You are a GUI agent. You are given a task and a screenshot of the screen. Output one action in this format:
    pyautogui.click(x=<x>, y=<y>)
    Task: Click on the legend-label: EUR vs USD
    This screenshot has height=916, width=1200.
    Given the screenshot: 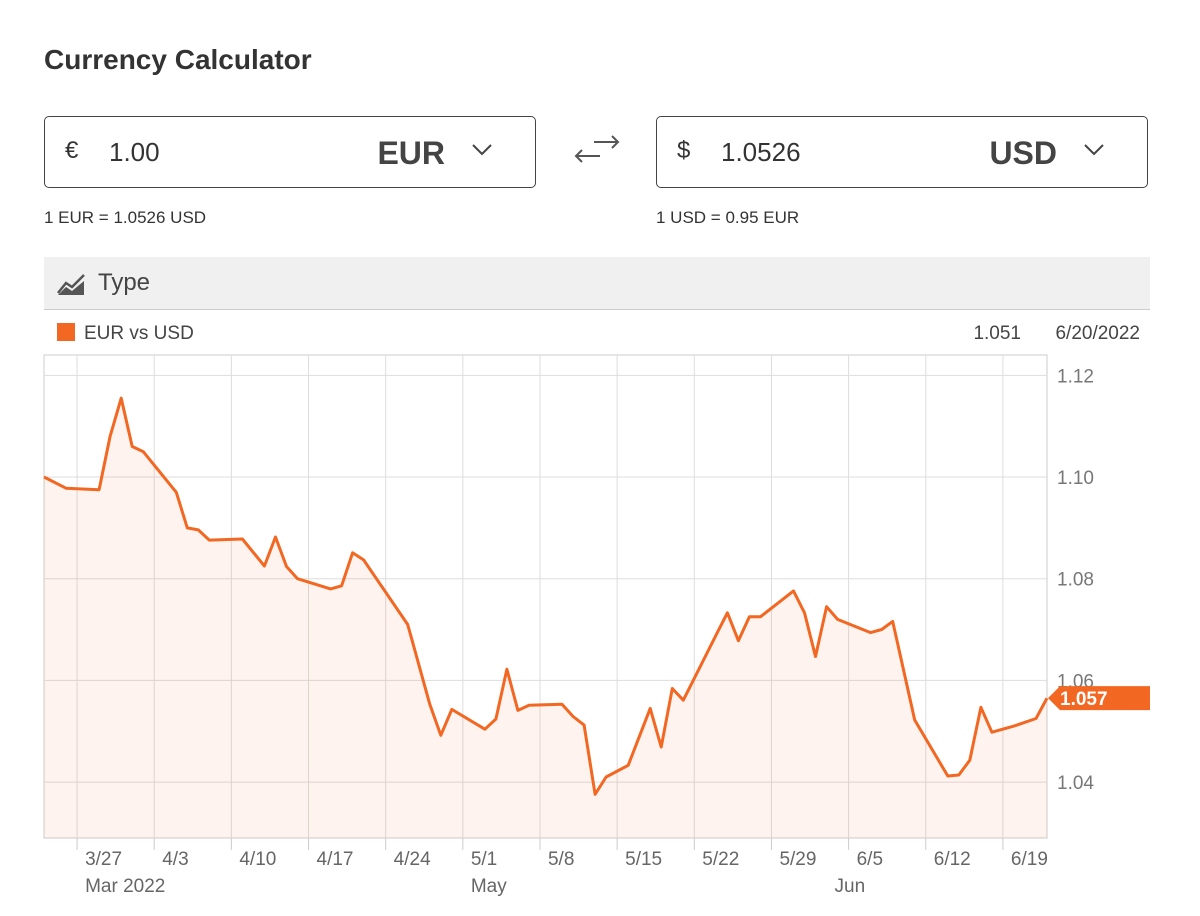 What is the action you would take?
    pyautogui.click(x=139, y=333)
    